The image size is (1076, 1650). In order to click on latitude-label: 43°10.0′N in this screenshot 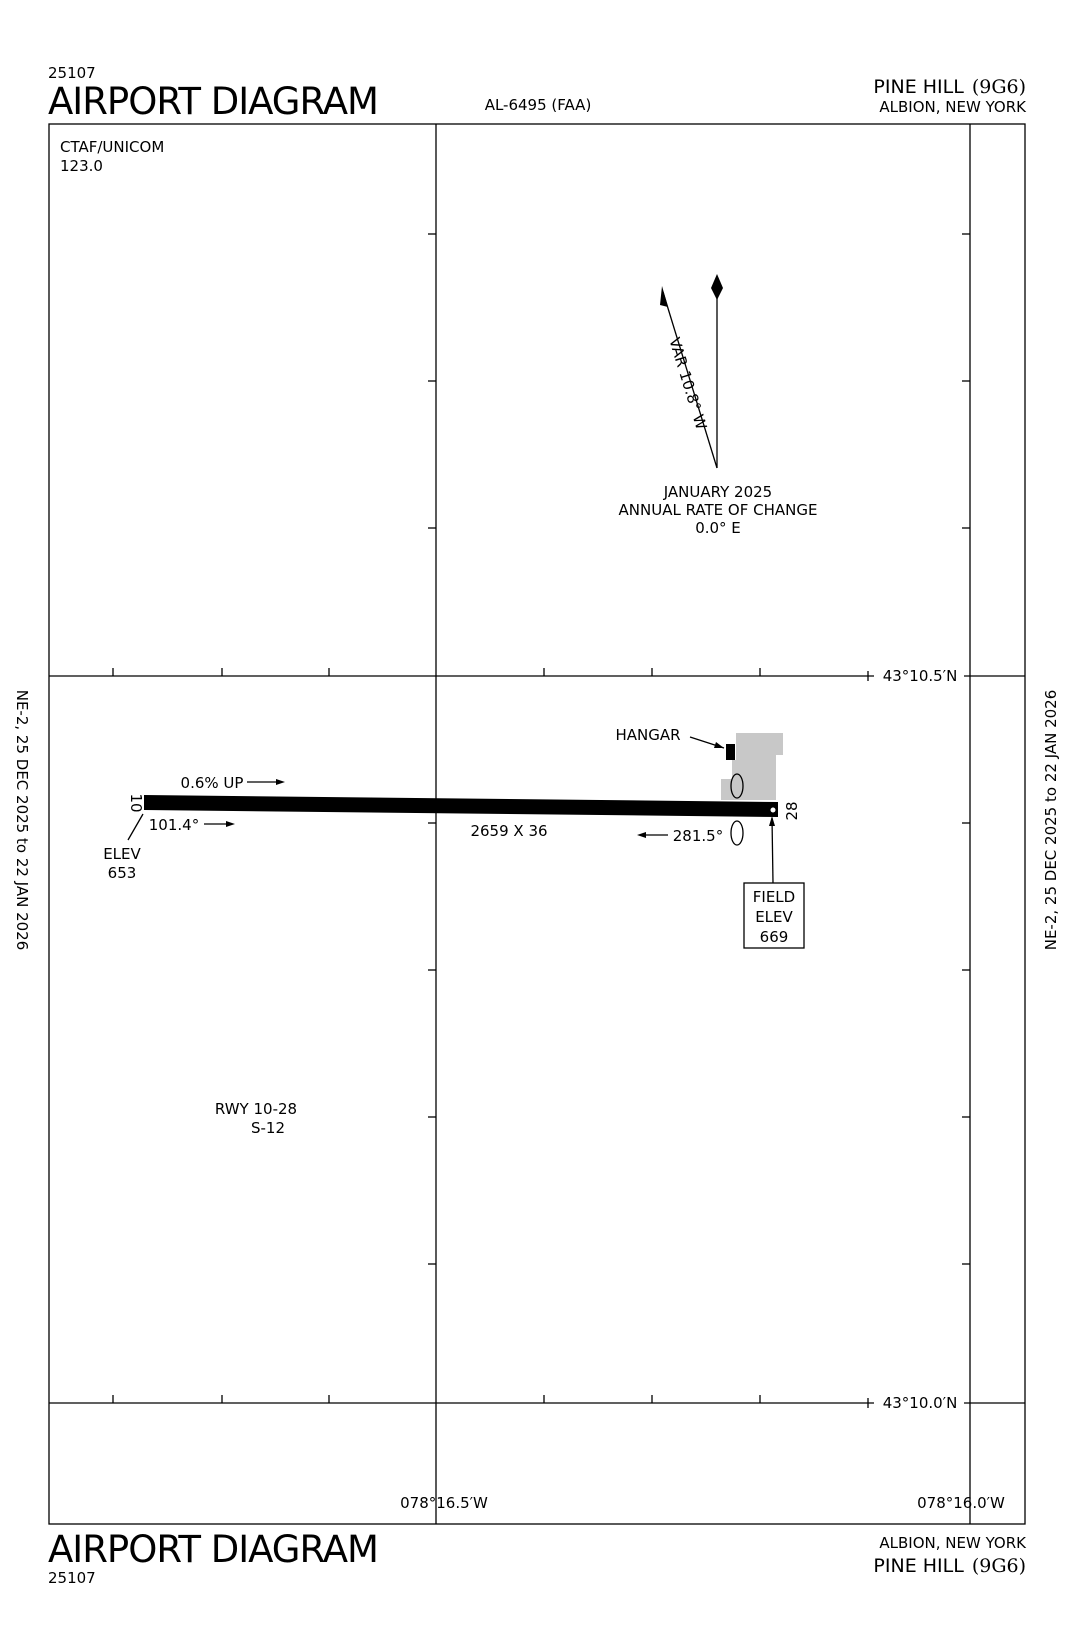, I will do `click(920, 1403)`.